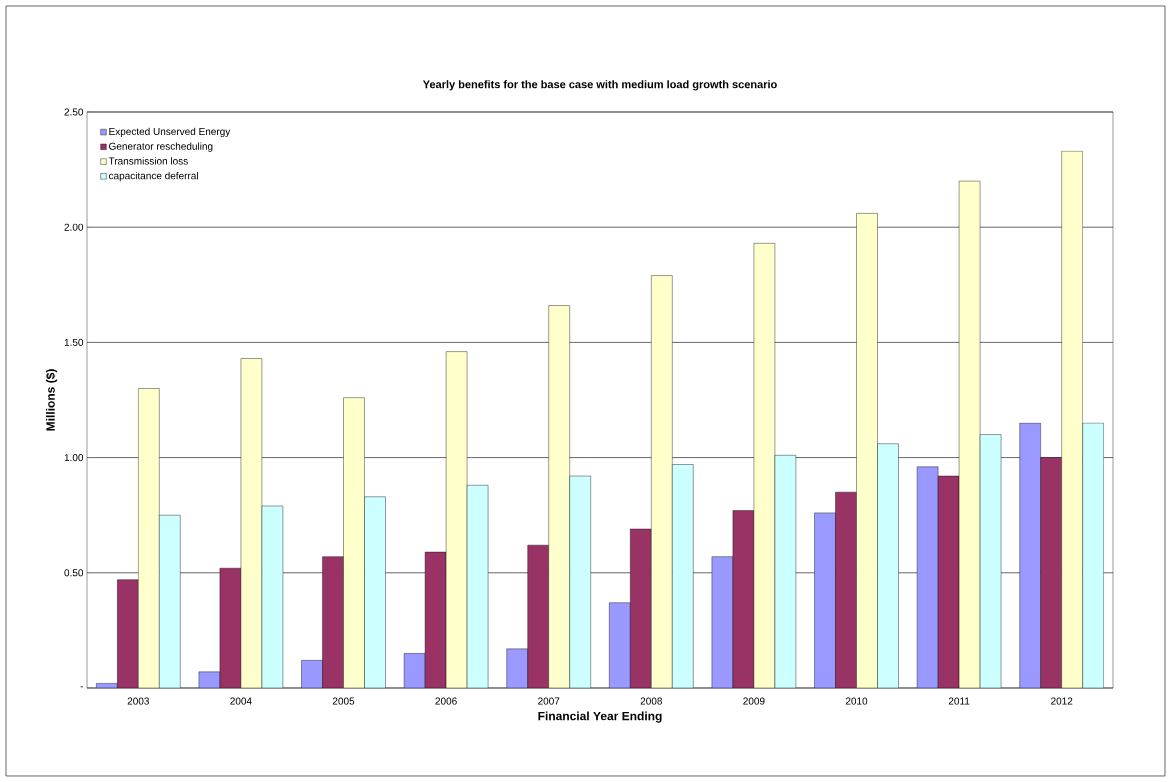 The image size is (1171, 782). What do you see at coordinates (549, 701) in the screenshot?
I see `x-tick-label: 2007` at bounding box center [549, 701].